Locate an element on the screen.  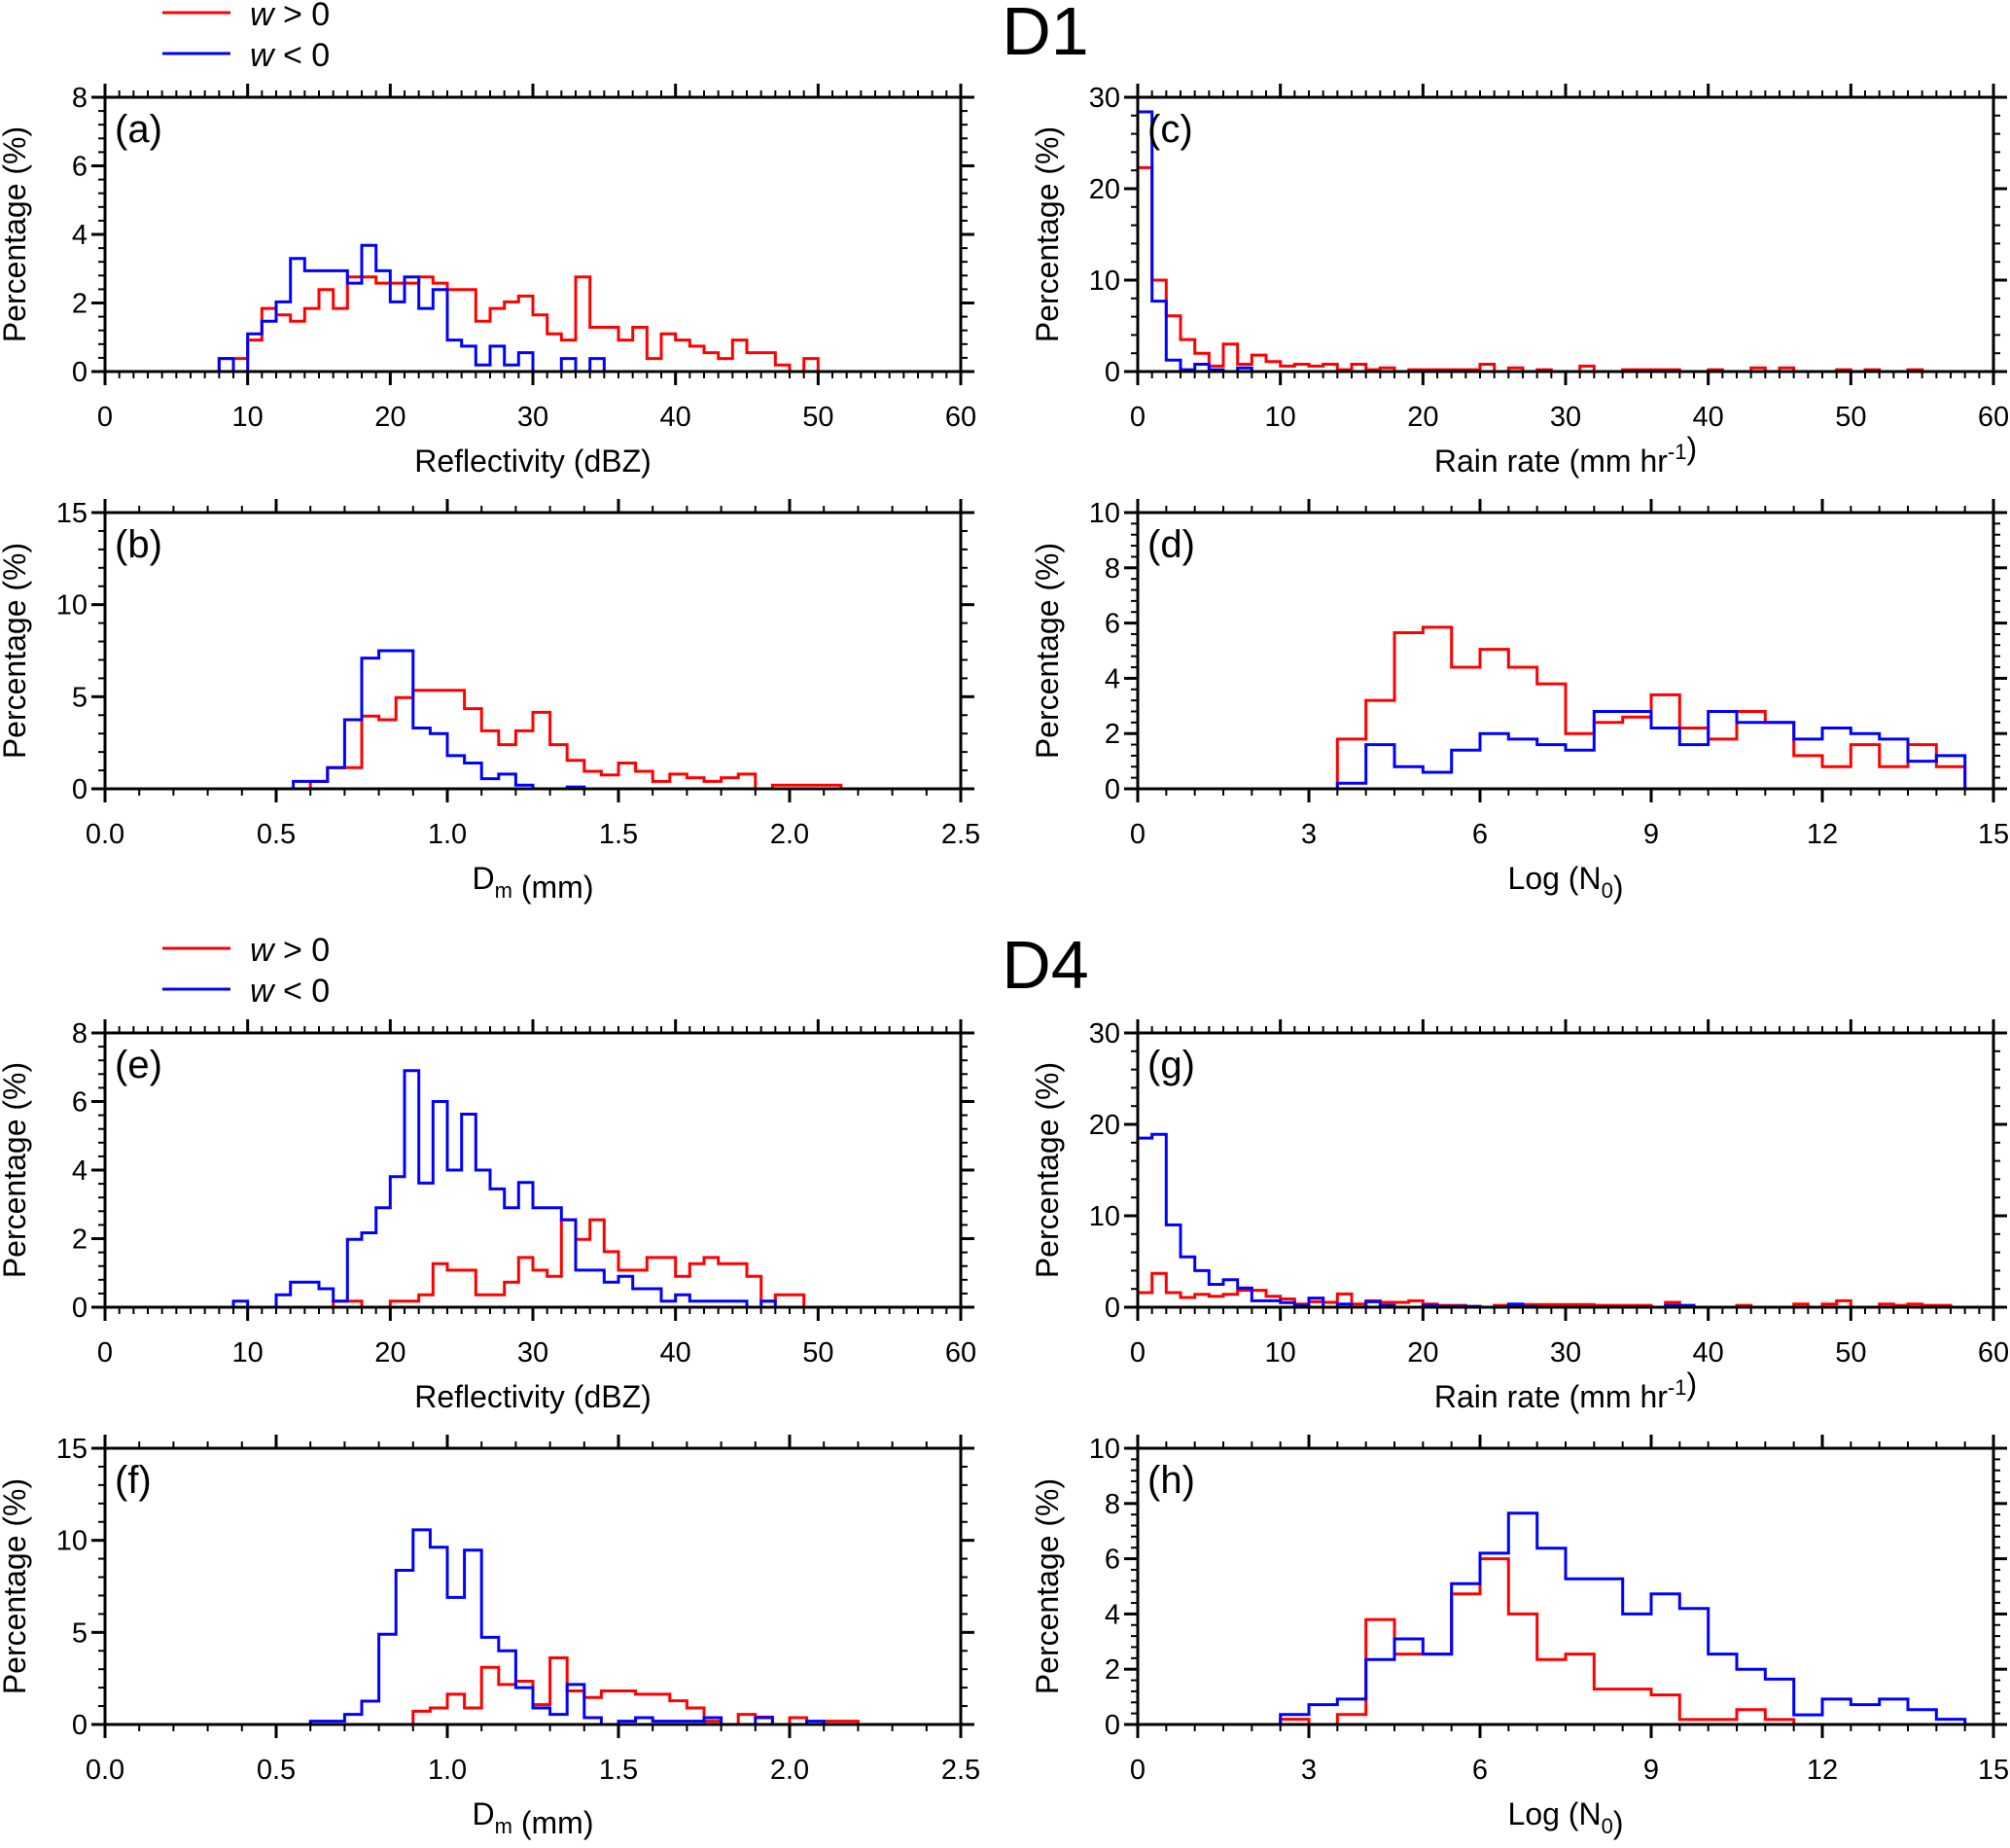
x-tick-label: 2.0 is located at coordinates (789, 835).